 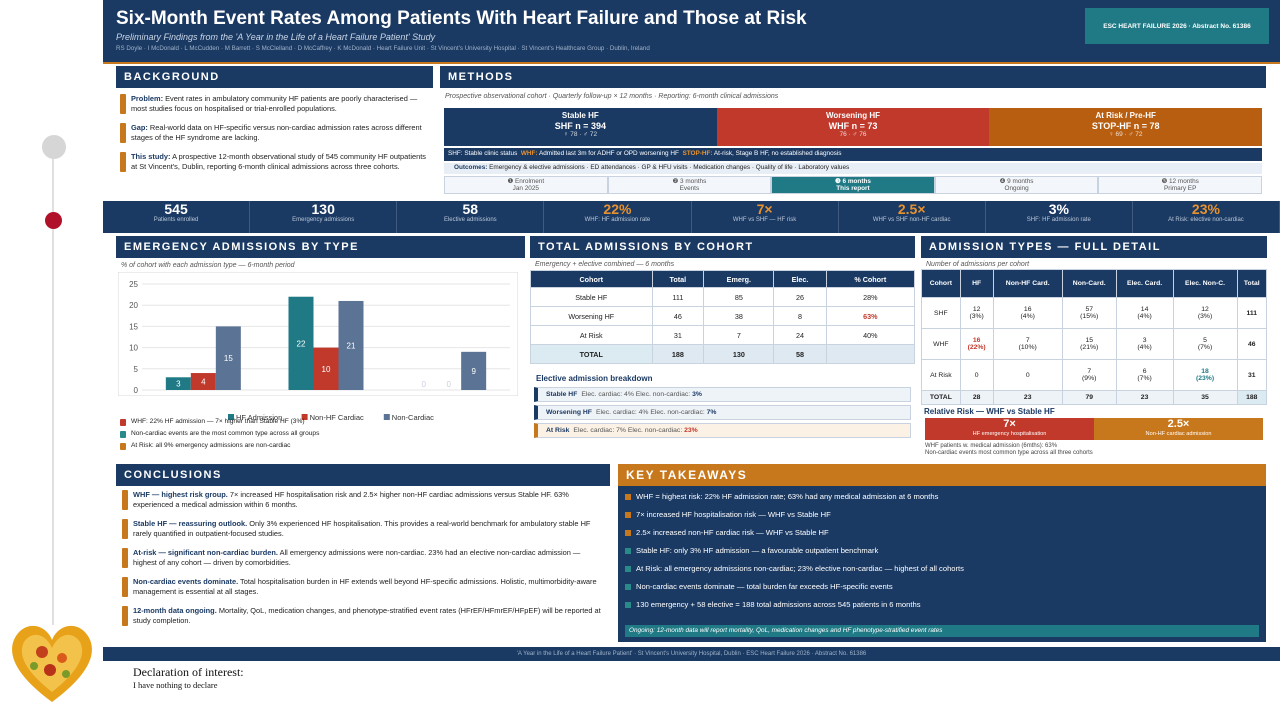 I want to click on table-row: At Risk 0 0 7 (9%) 6 (7%) 18 (23%) 31, so click(x=1094, y=375).